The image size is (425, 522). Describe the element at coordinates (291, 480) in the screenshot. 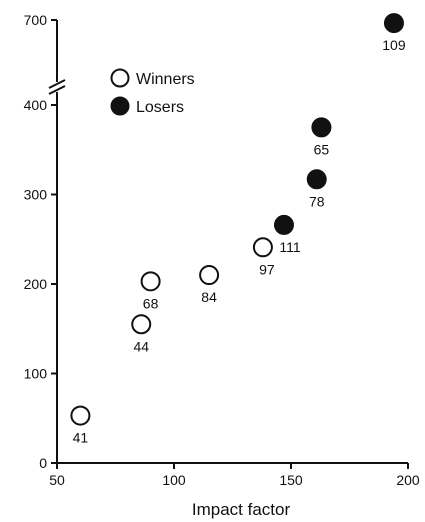

I see `x-tick-label: 150` at that location.